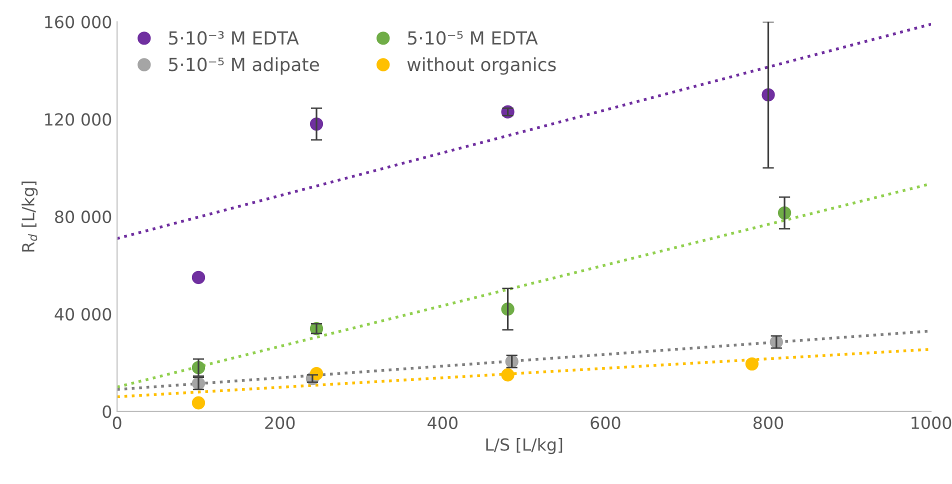 This screenshot has width=952, height=484. Describe the element at coordinates (280, 423) in the screenshot. I see `x-tick-label: 200` at that location.